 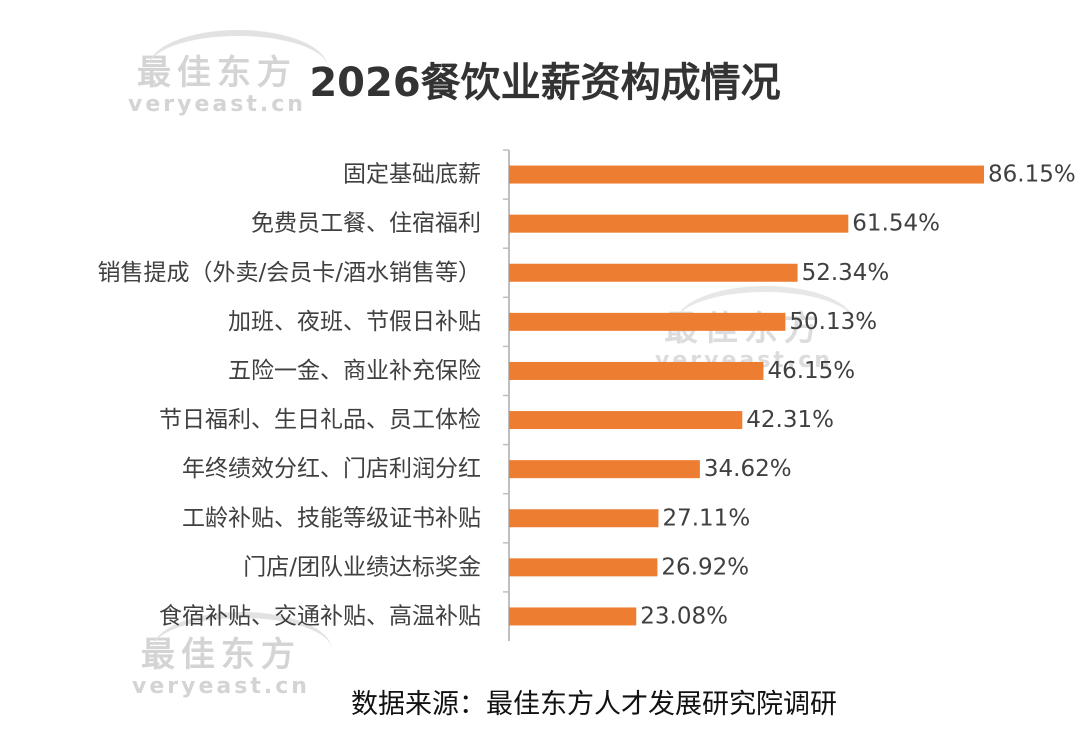 What do you see at coordinates (705, 567) in the screenshot?
I see `data-label: 26.92%` at bounding box center [705, 567].